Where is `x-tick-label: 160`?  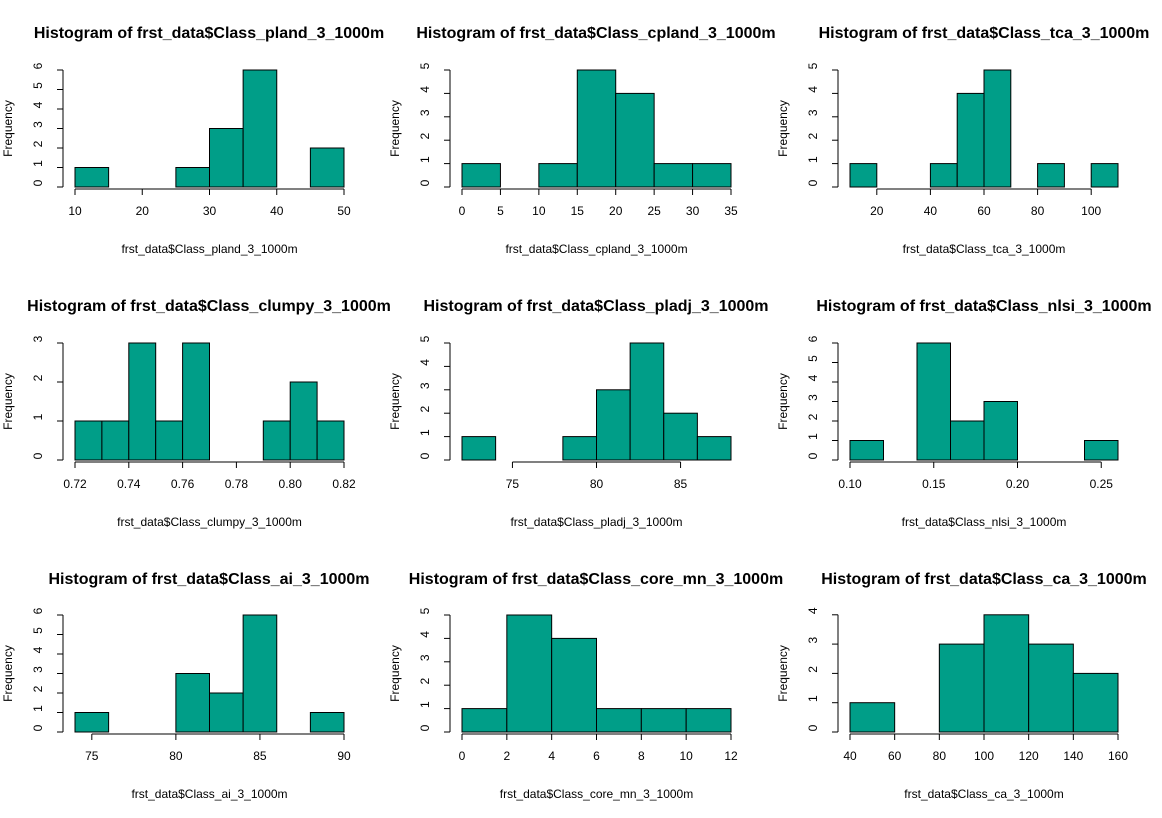
x-tick-label: 160 is located at coordinates (1118, 756).